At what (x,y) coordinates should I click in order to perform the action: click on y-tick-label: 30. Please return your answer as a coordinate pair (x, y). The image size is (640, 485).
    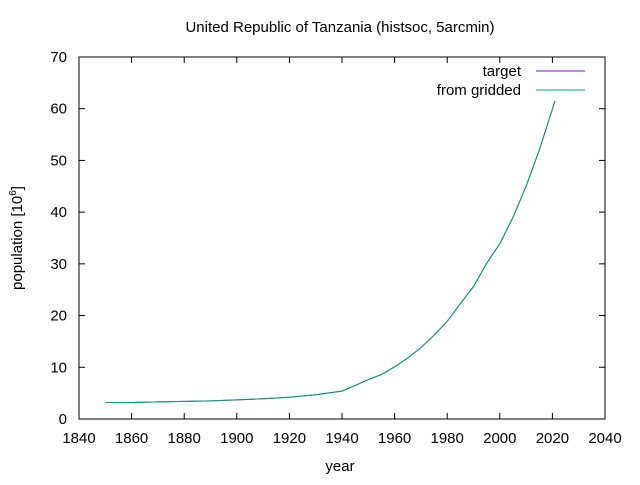
    Looking at the image, I should click on (58, 264).